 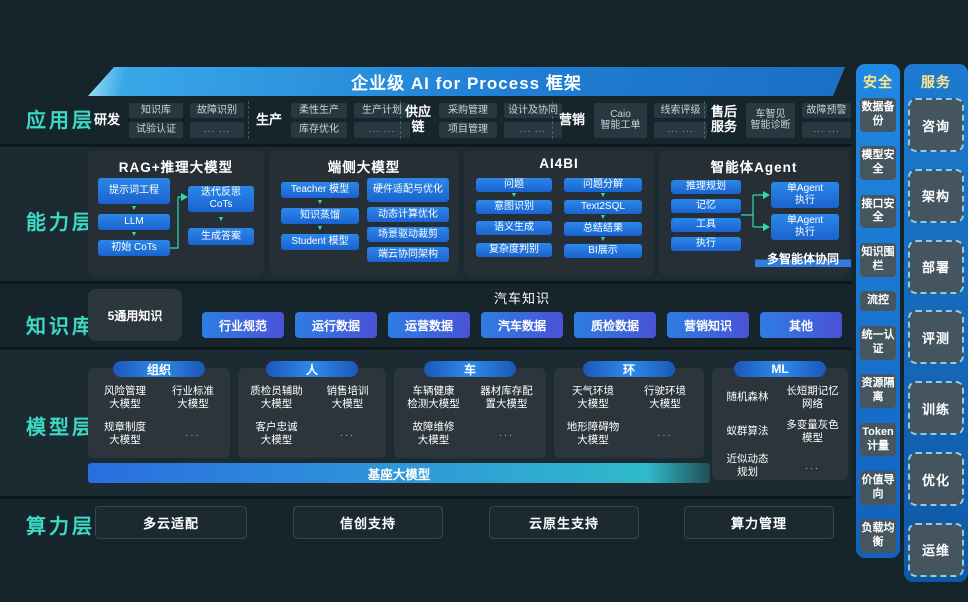 What do you see at coordinates (936, 266) in the screenshot?
I see `service-item: 部署` at bounding box center [936, 266].